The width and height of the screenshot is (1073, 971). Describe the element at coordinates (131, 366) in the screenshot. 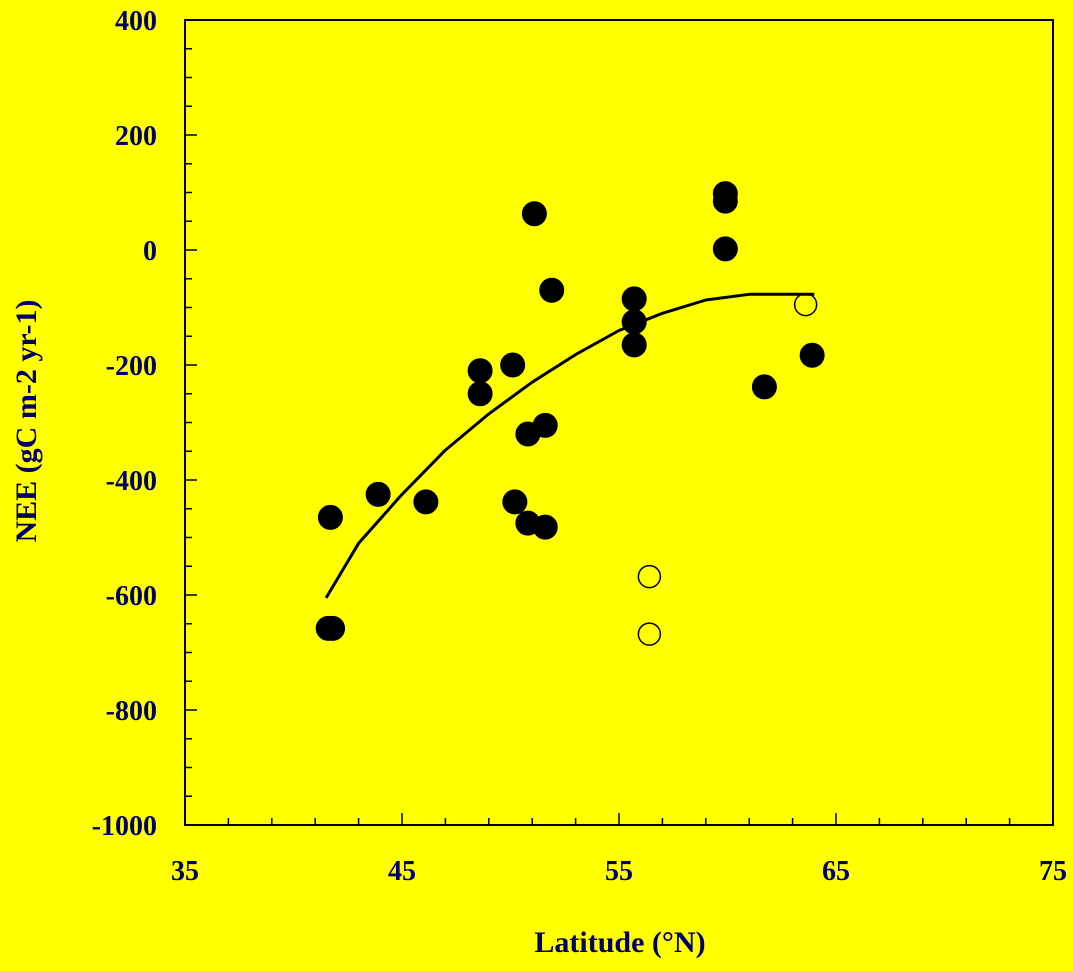

I see `y-tick-label: -200` at that location.